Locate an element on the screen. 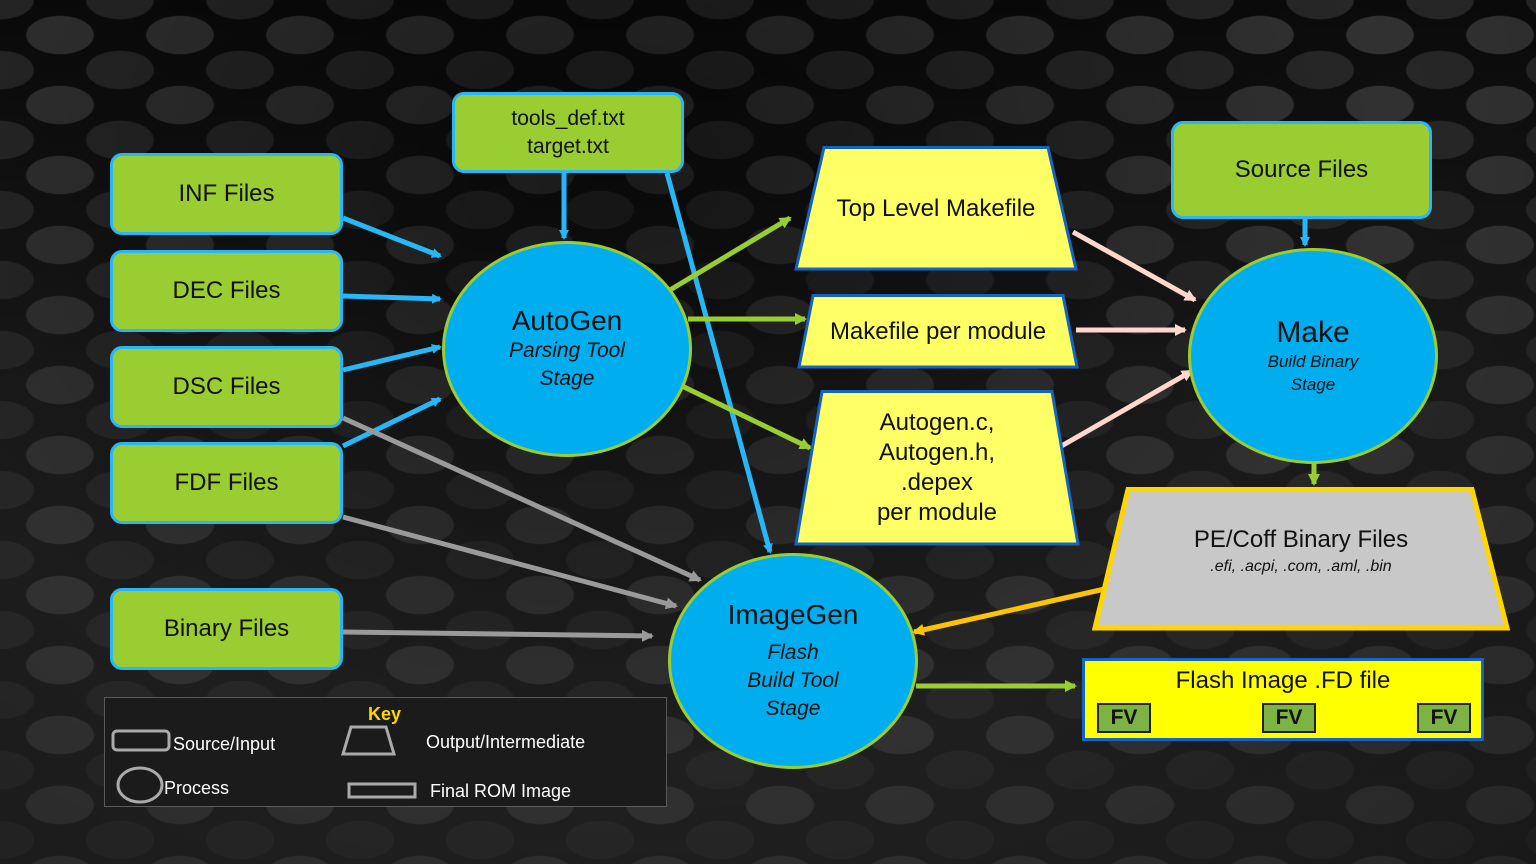 This screenshot has height=864, width=1536. imagegen-sub2: Build Tool is located at coordinates (793, 680).